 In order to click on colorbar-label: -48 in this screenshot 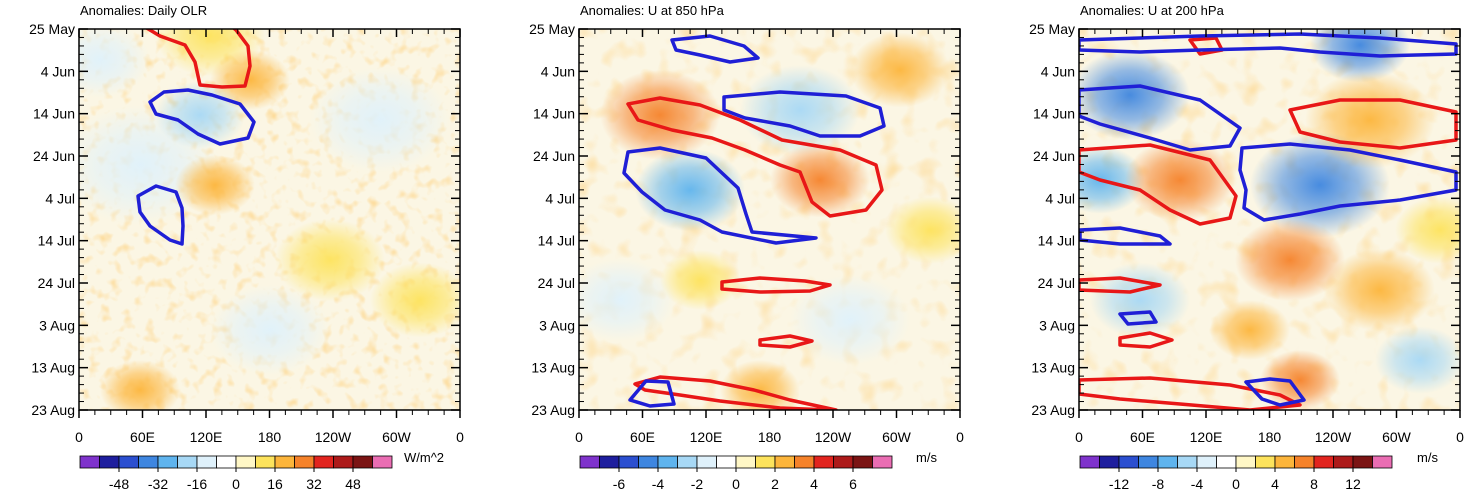, I will do `click(119, 484)`.